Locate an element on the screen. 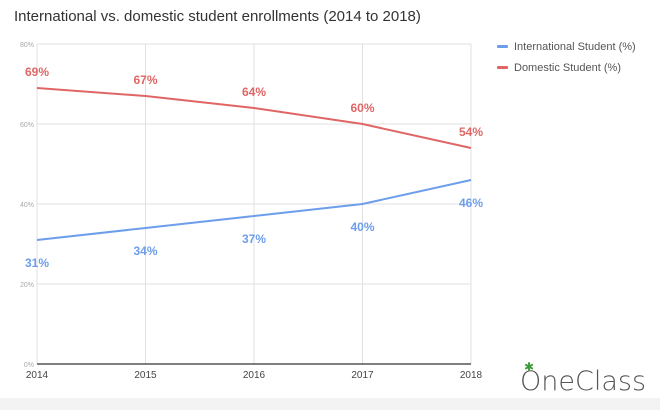  x-tick-label: 2014 is located at coordinates (37, 375).